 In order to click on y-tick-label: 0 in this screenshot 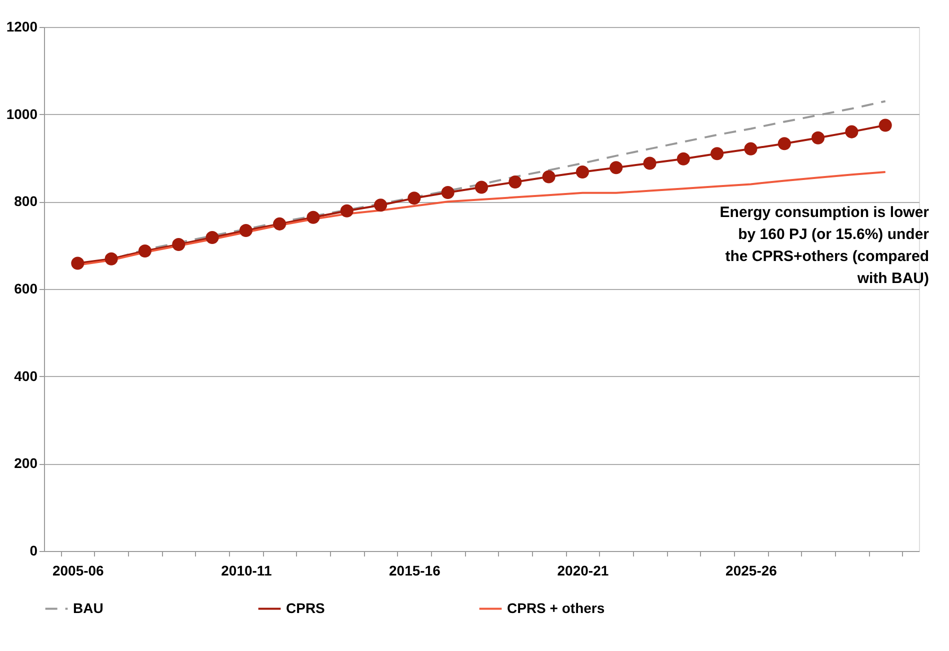, I will do `click(34, 550)`.